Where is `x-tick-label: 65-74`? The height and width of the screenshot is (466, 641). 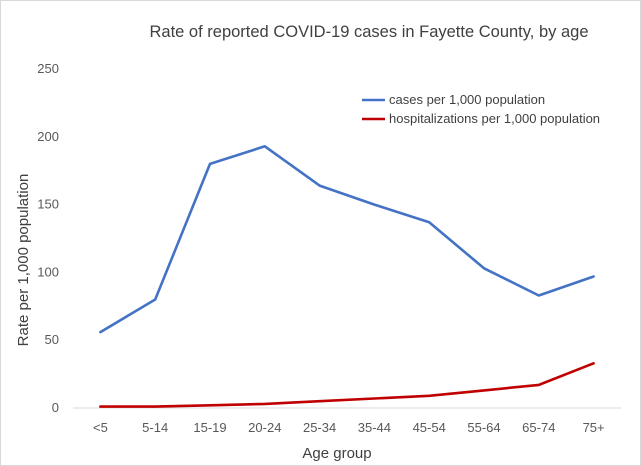 x-tick-label: 65-74 is located at coordinates (538, 427).